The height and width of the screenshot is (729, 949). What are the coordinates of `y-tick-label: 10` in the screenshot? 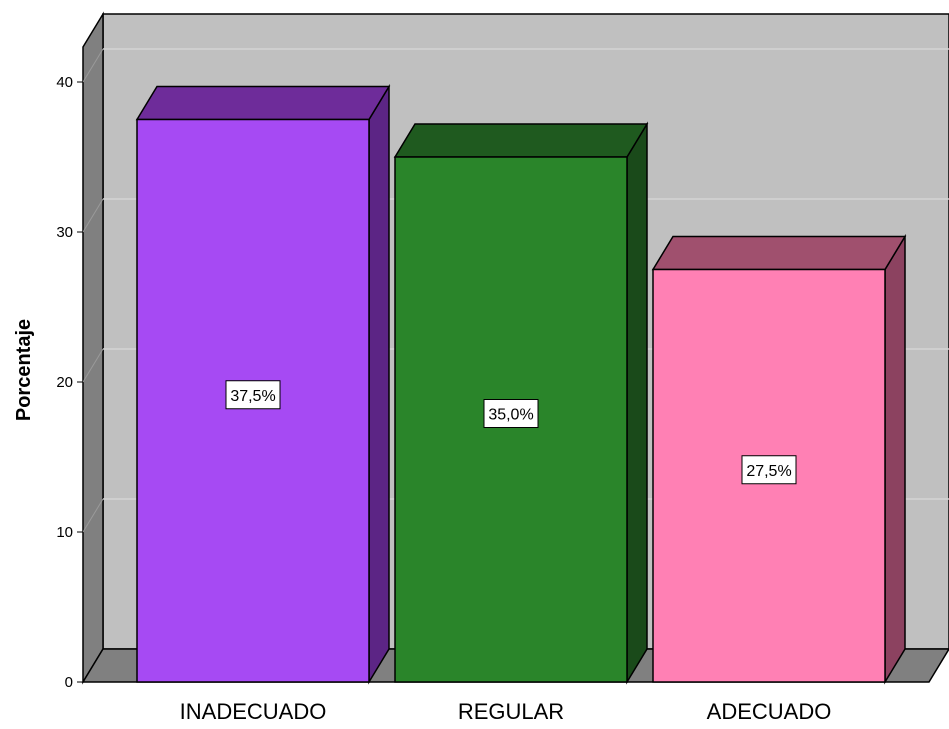 It's located at (64, 532).